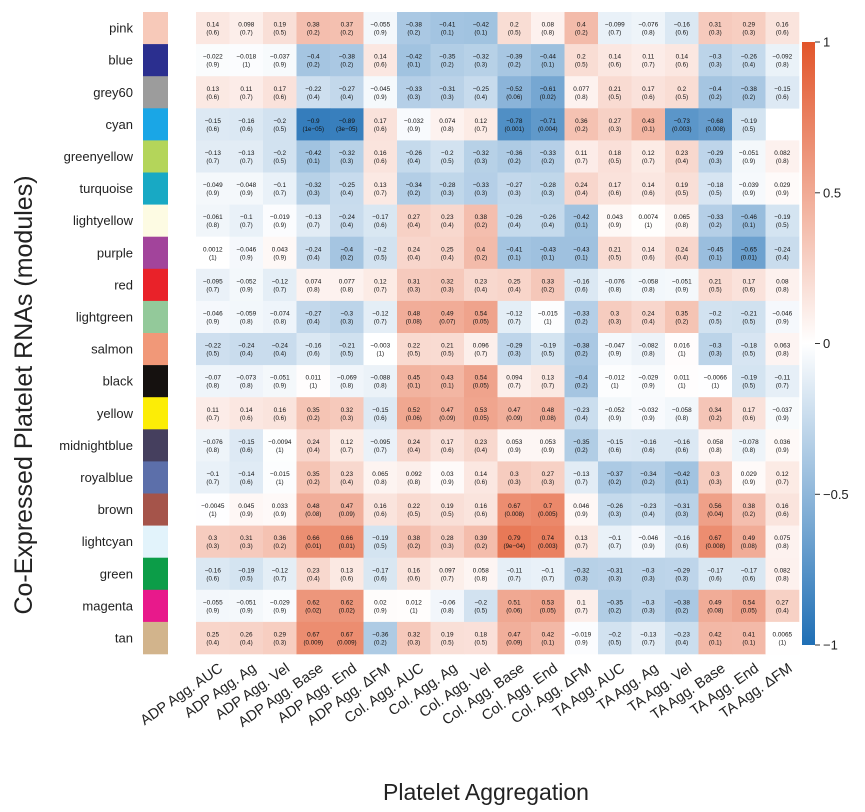 This screenshot has width=865, height=812. What do you see at coordinates (280, 506) in the screenshot?
I see `cell-correlation: 0.033` at bounding box center [280, 506].